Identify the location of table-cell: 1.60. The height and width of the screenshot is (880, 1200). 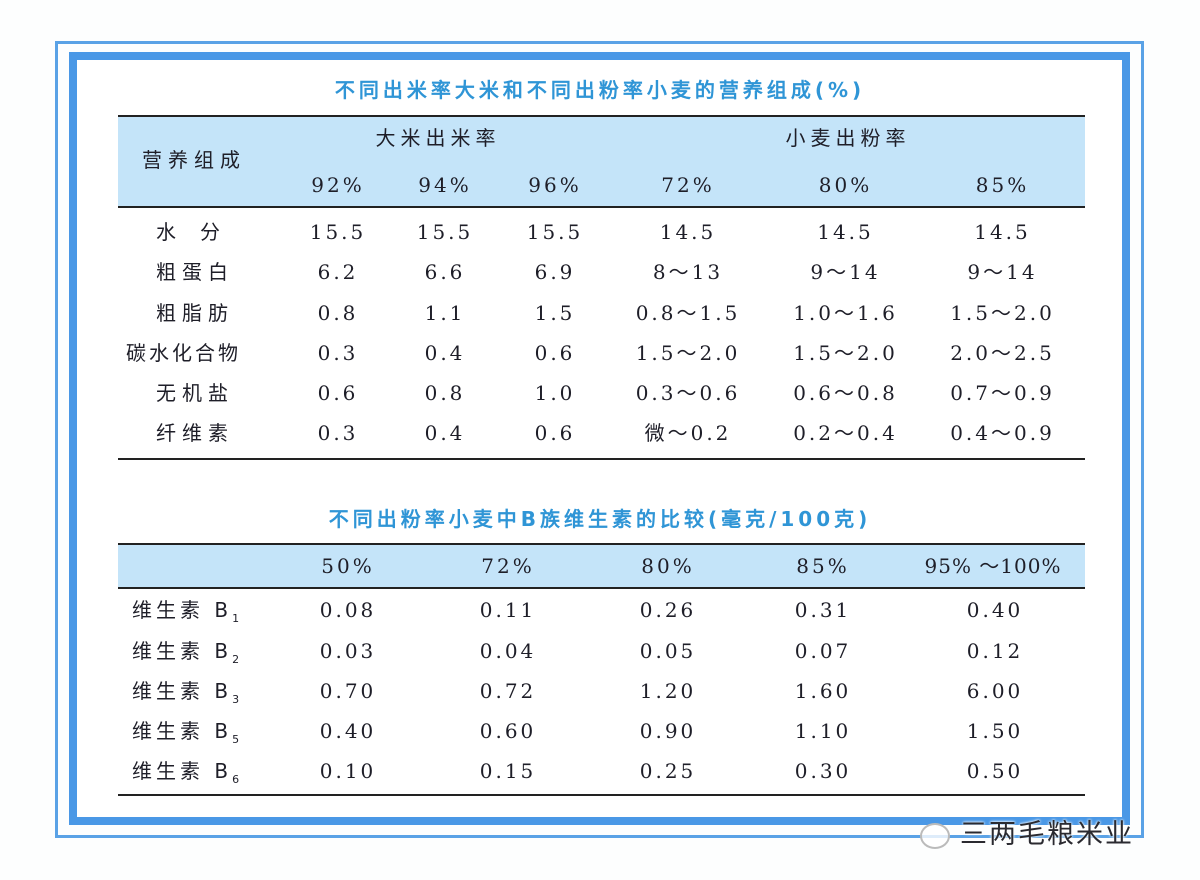
(823, 691).